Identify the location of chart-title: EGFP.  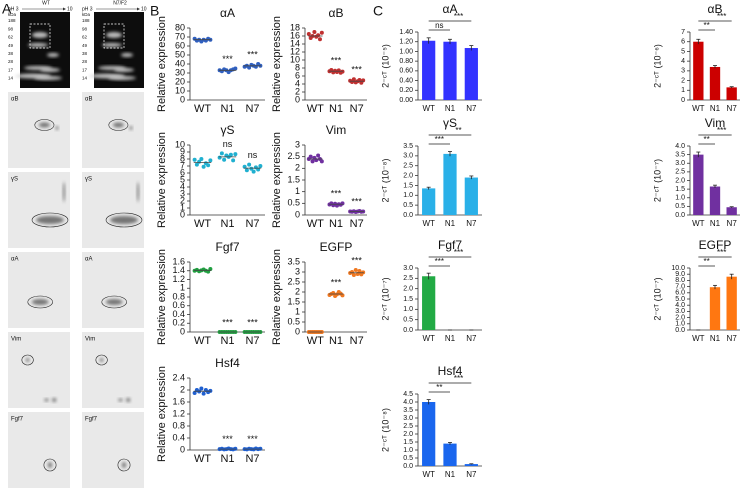
(715, 245).